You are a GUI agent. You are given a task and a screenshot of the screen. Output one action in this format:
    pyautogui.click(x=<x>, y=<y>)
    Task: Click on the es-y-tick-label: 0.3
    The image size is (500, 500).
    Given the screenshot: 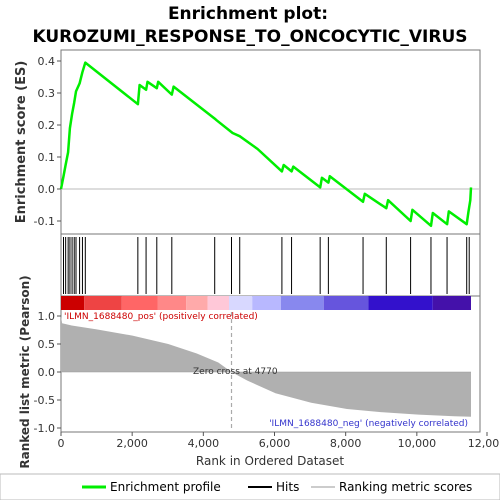 What is the action you would take?
    pyautogui.click(x=47, y=93)
    